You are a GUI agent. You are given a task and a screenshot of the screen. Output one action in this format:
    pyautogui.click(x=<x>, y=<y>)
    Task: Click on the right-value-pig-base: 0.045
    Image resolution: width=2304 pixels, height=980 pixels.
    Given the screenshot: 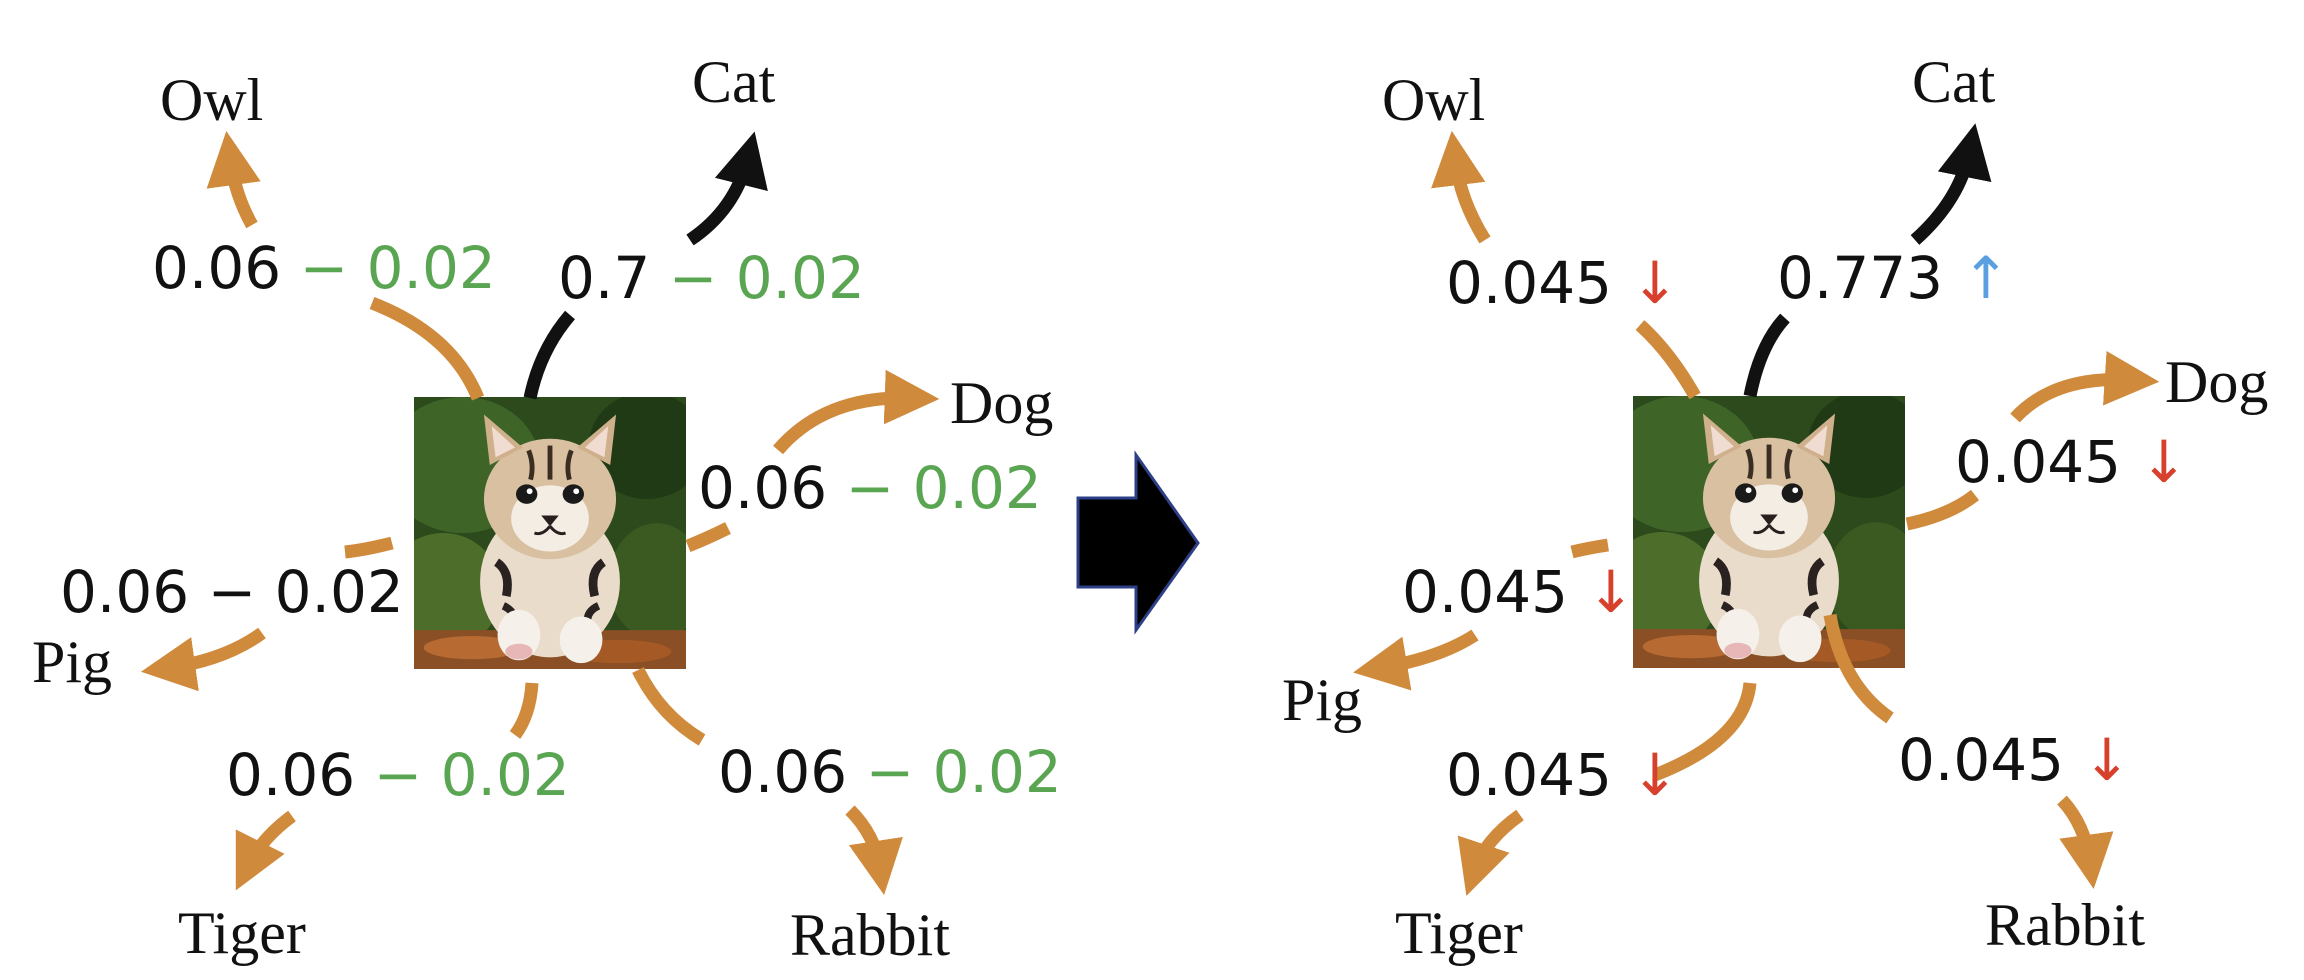 What is the action you would take?
    pyautogui.click(x=1485, y=592)
    